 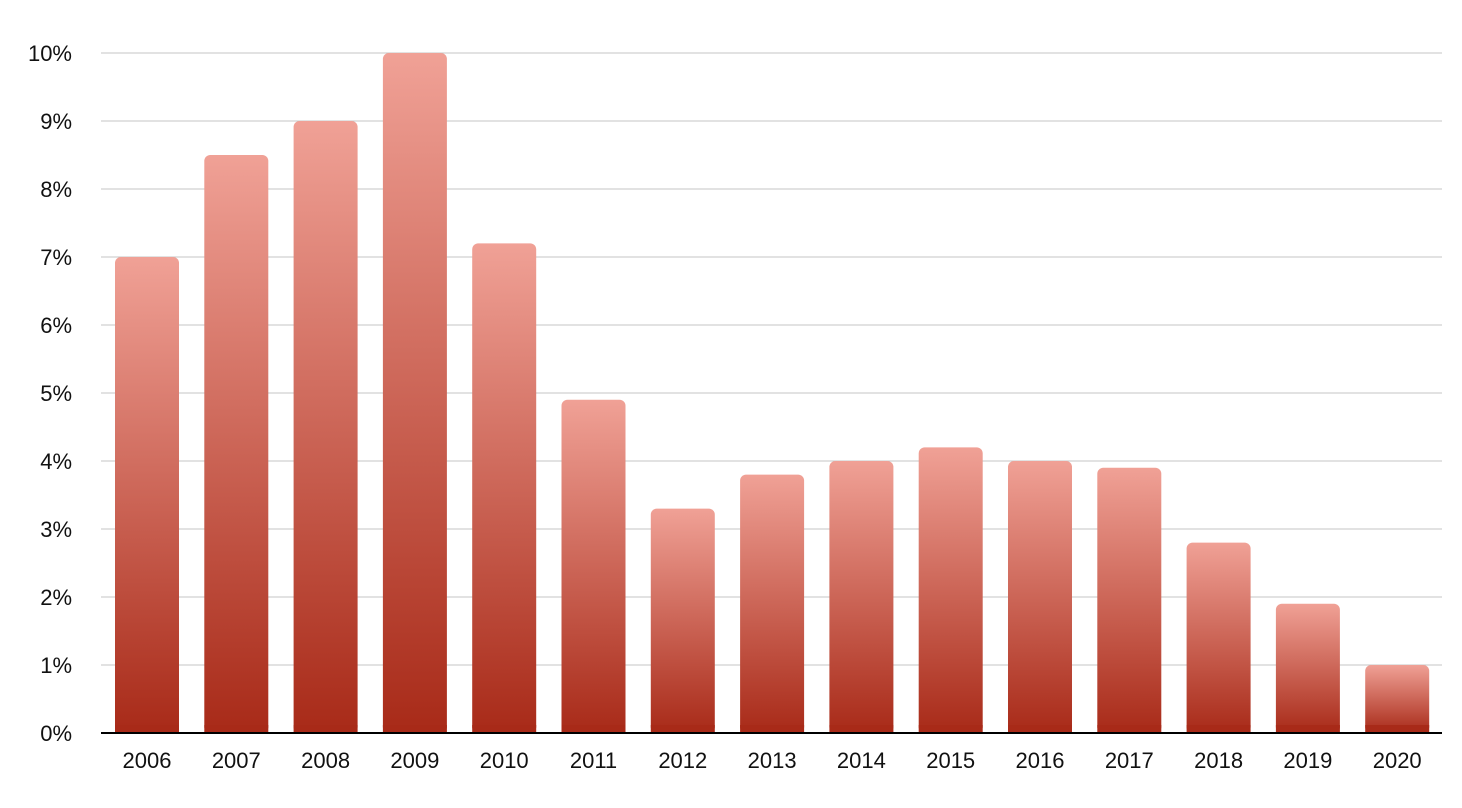 What do you see at coordinates (504, 488) in the screenshot?
I see `bar-2010` at bounding box center [504, 488].